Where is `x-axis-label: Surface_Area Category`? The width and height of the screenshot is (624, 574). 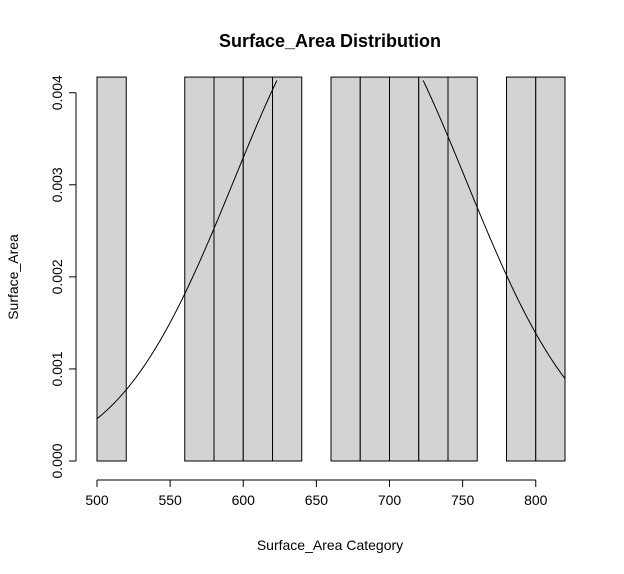 x-axis-label: Surface_Area Category is located at coordinates (330, 545).